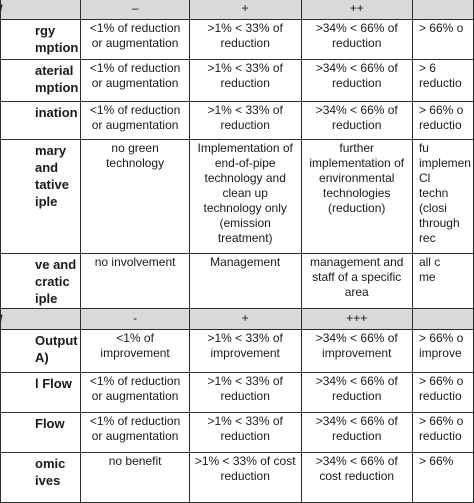 This screenshot has width=474, height=503. I want to click on cell-text: >34% < 66% of improvement, so click(356, 345).